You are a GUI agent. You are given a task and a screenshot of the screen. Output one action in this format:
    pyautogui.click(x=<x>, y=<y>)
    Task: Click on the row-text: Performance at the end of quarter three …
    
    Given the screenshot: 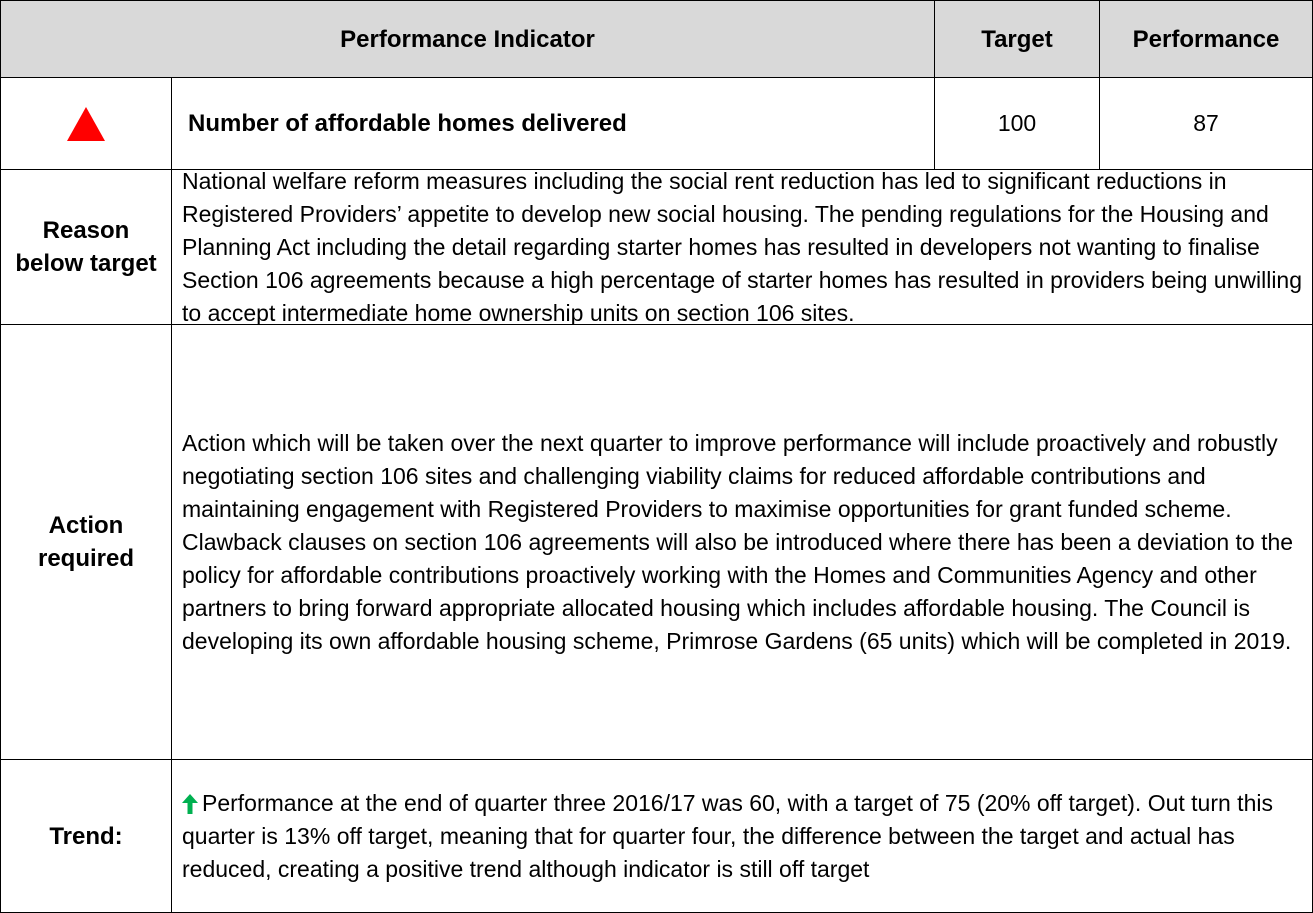 What is the action you would take?
    pyautogui.click(x=727, y=835)
    